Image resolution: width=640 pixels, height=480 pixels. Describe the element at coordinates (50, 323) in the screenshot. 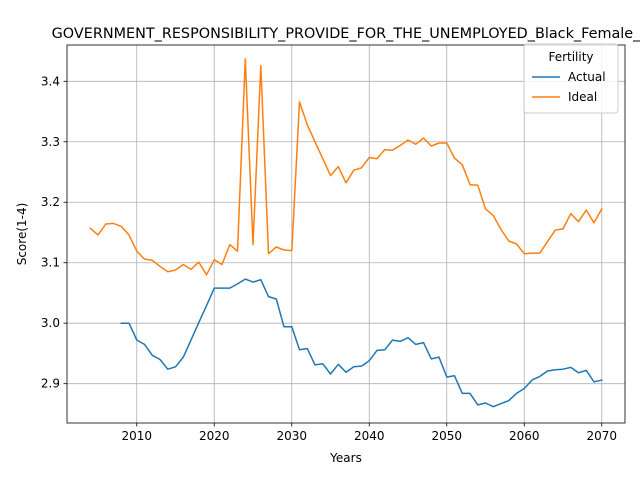

I see `y-tick-label: 3.0` at that location.